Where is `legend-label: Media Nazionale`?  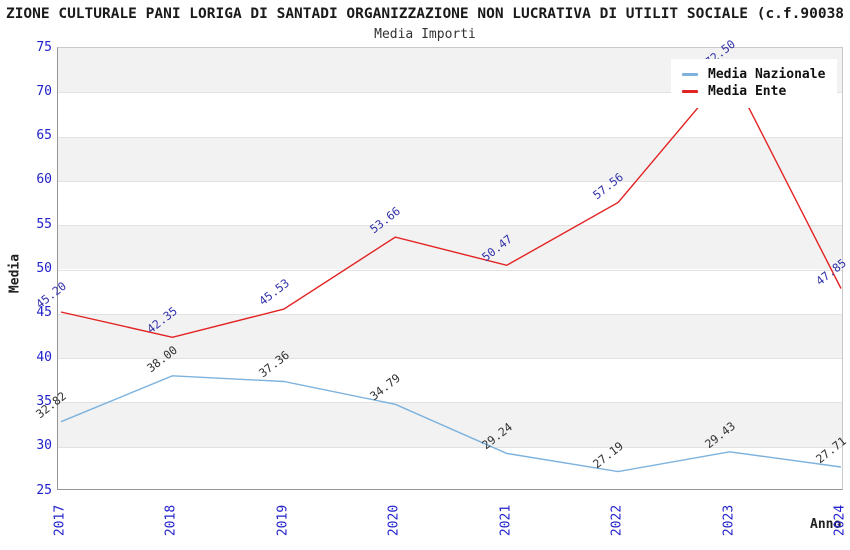 legend-label: Media Nazionale is located at coordinates (767, 74).